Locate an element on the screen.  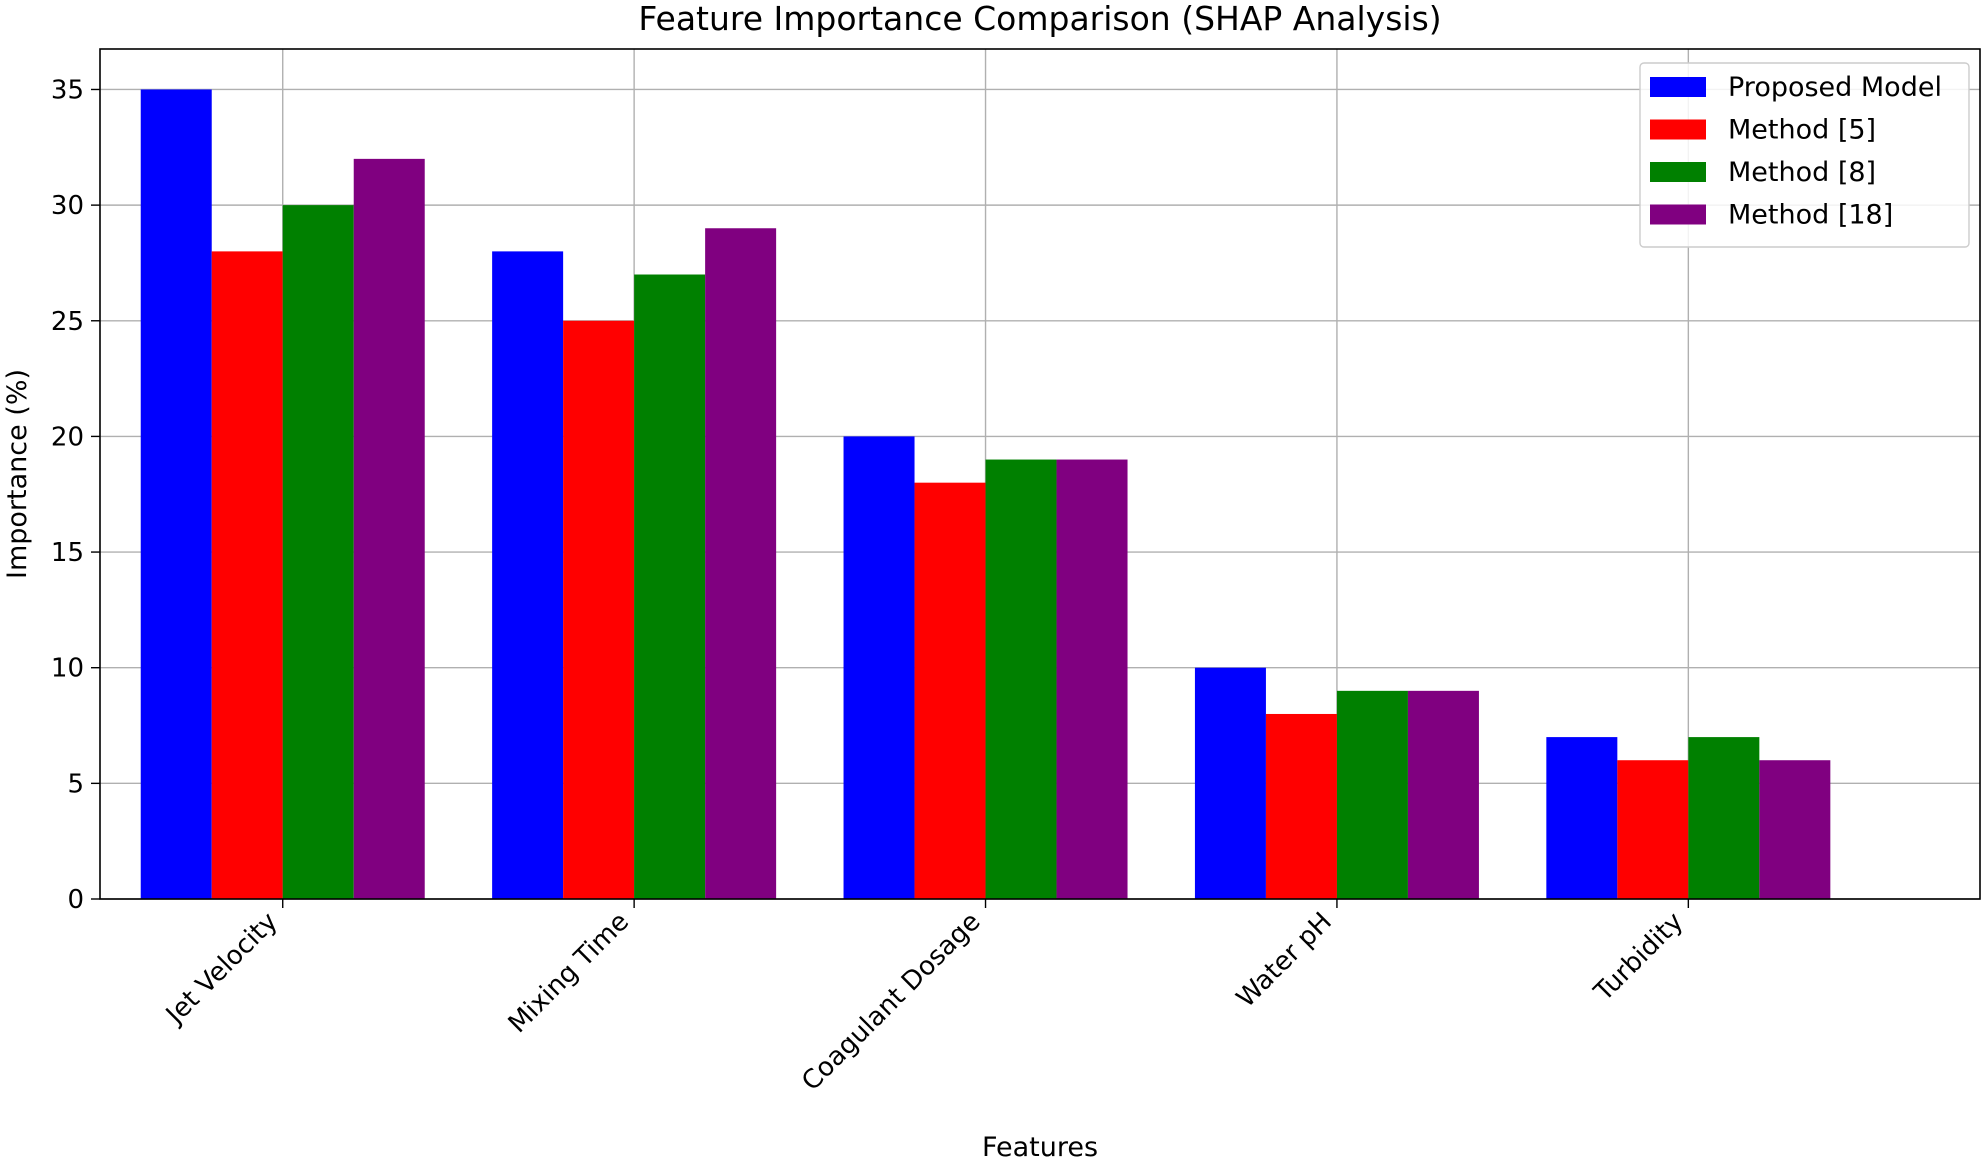
y-tick-label: 15 is located at coordinates (67, 553).